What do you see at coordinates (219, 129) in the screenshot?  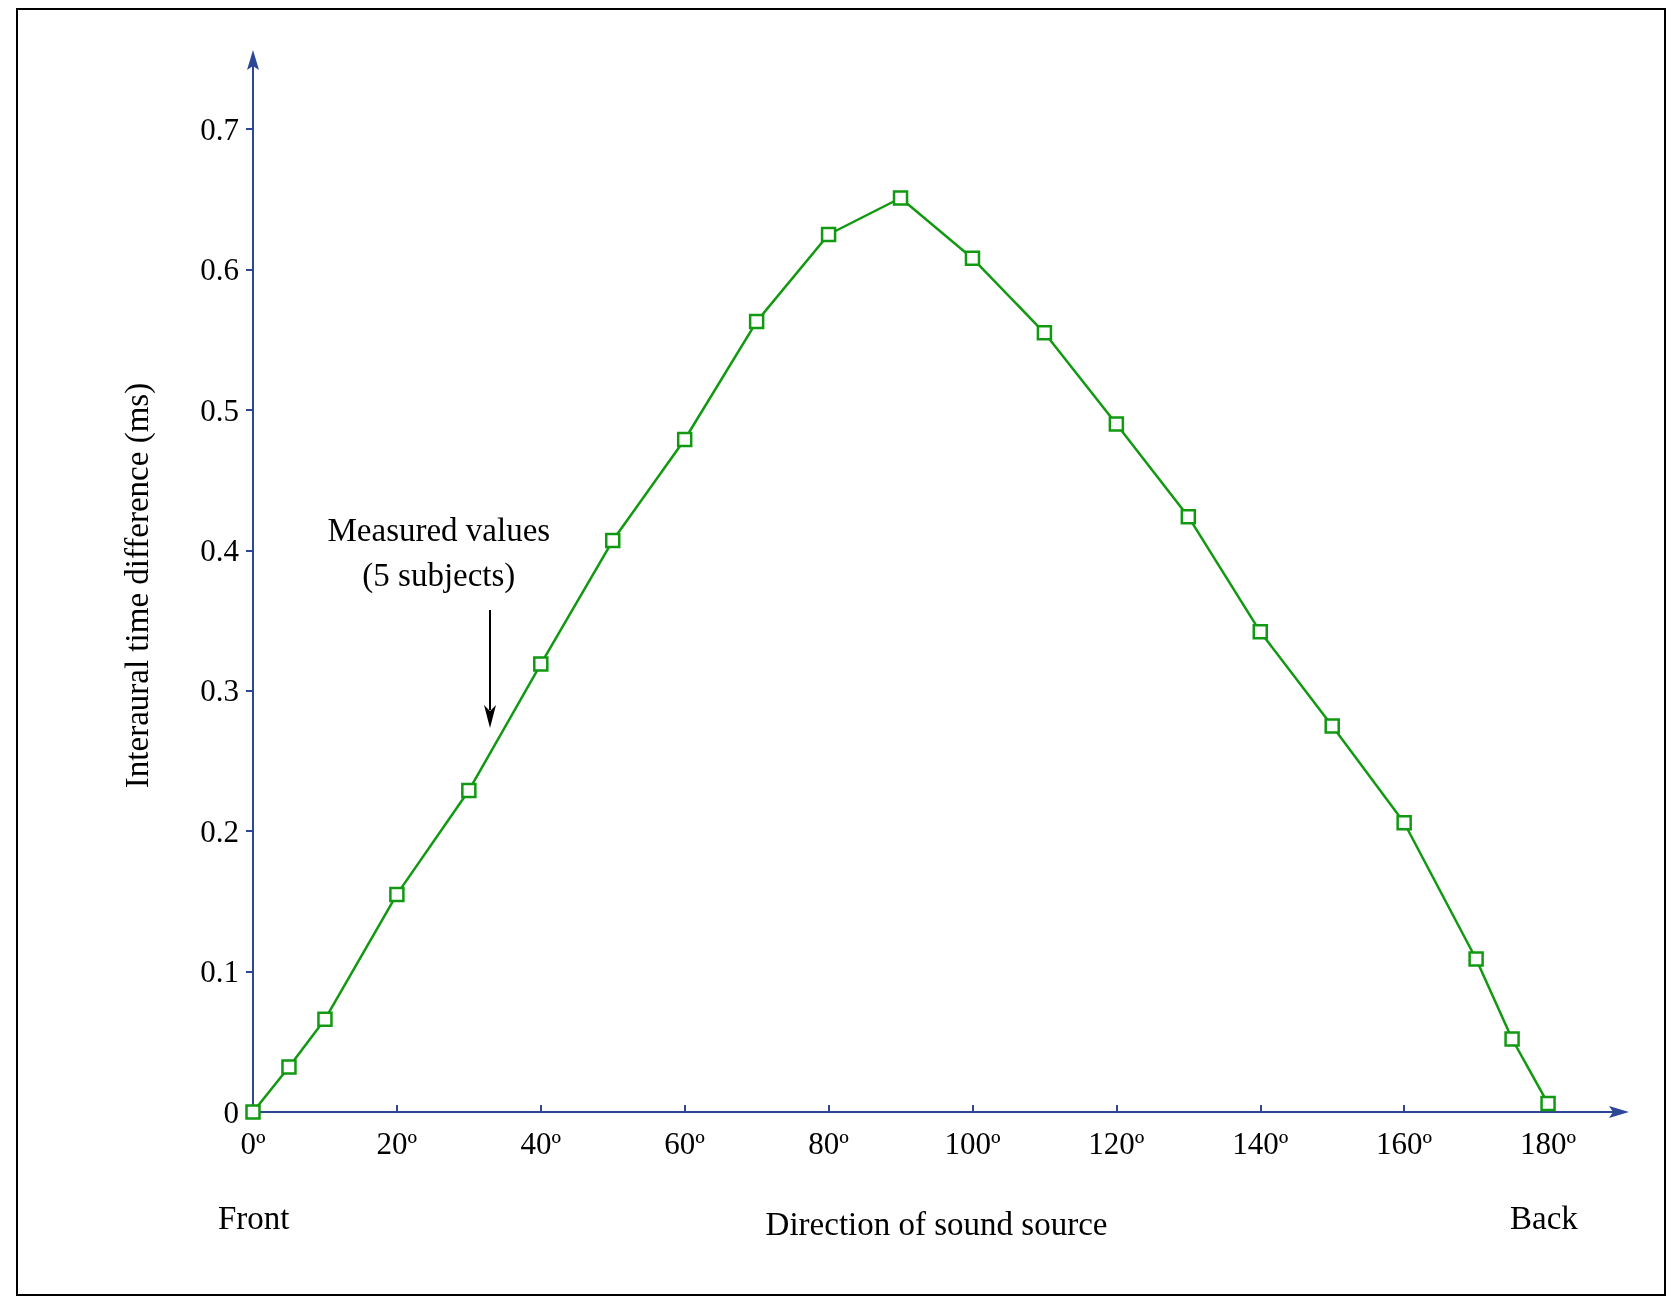 I see `y-tick-label: 0.7` at bounding box center [219, 129].